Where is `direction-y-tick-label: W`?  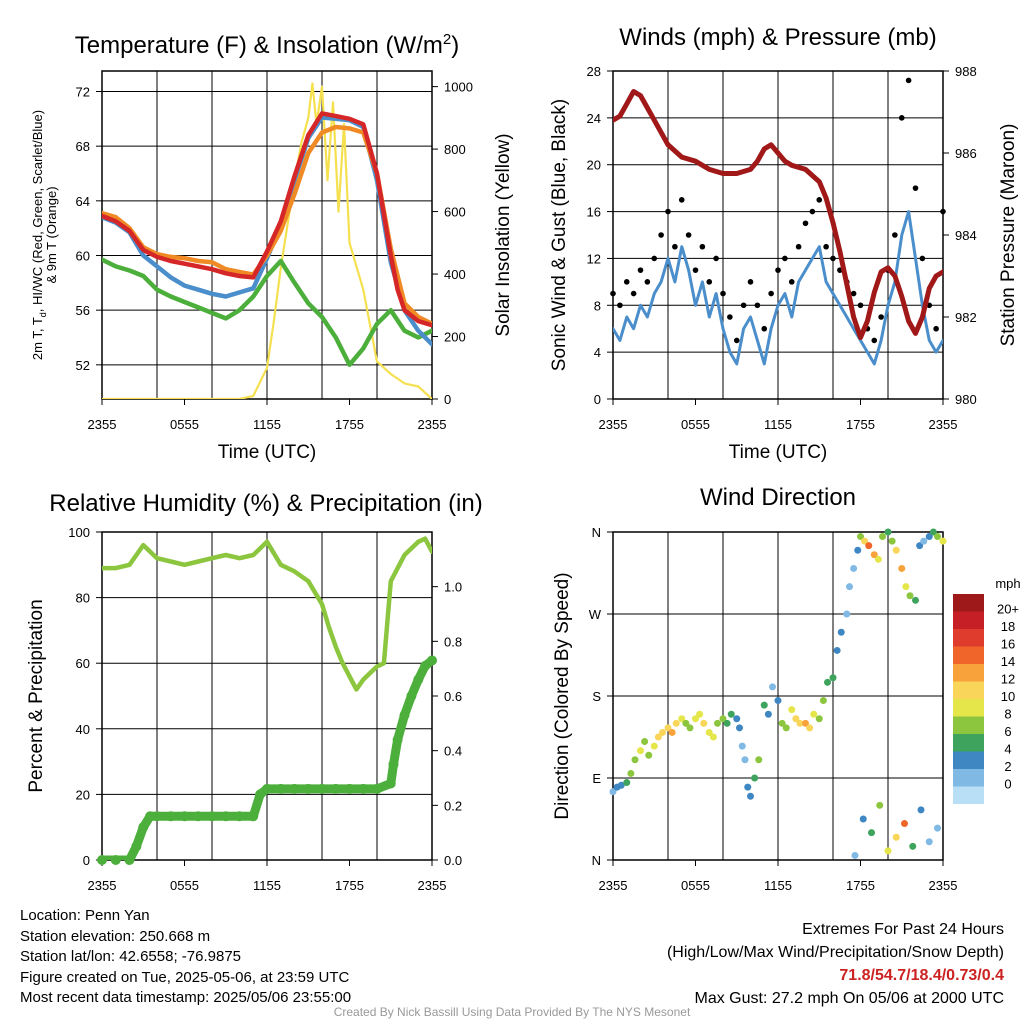
direction-y-tick-label: W is located at coordinates (595, 614).